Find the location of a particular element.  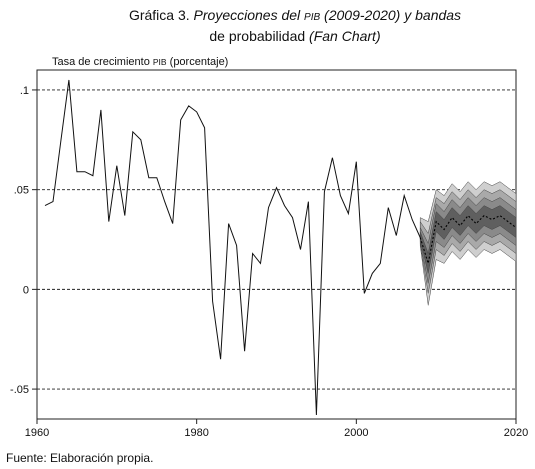

y-tick-label: .05 is located at coordinates (21, 191).